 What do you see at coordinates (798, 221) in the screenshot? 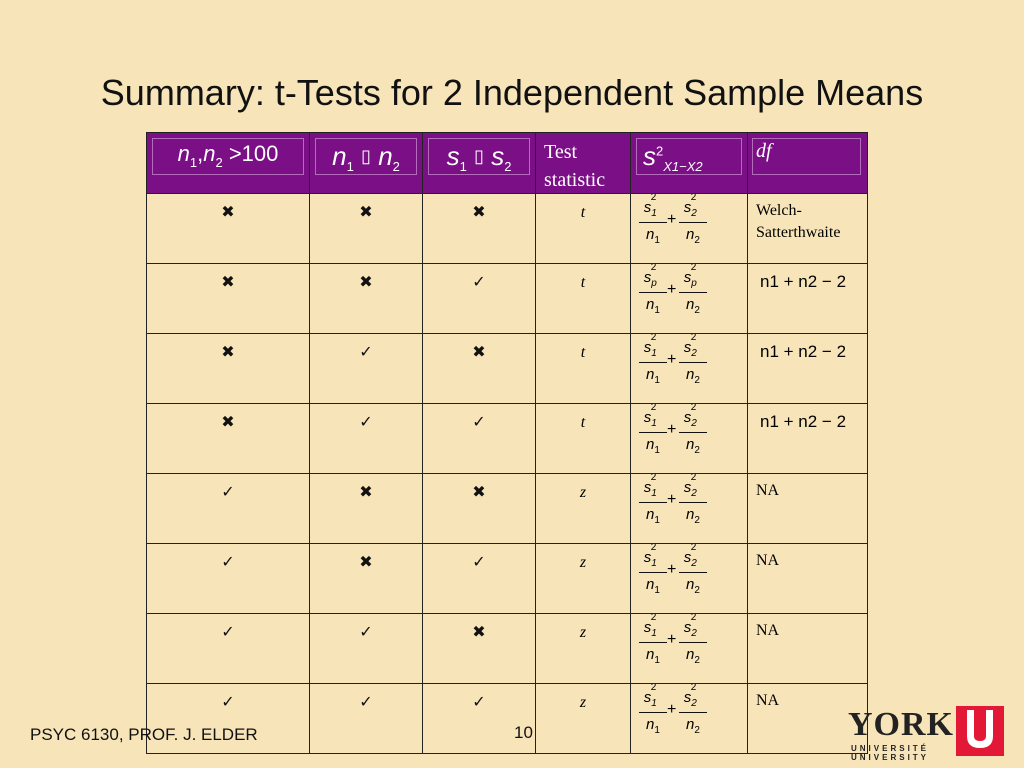
I see `df-text: Welch- Satterthwaite` at bounding box center [798, 221].